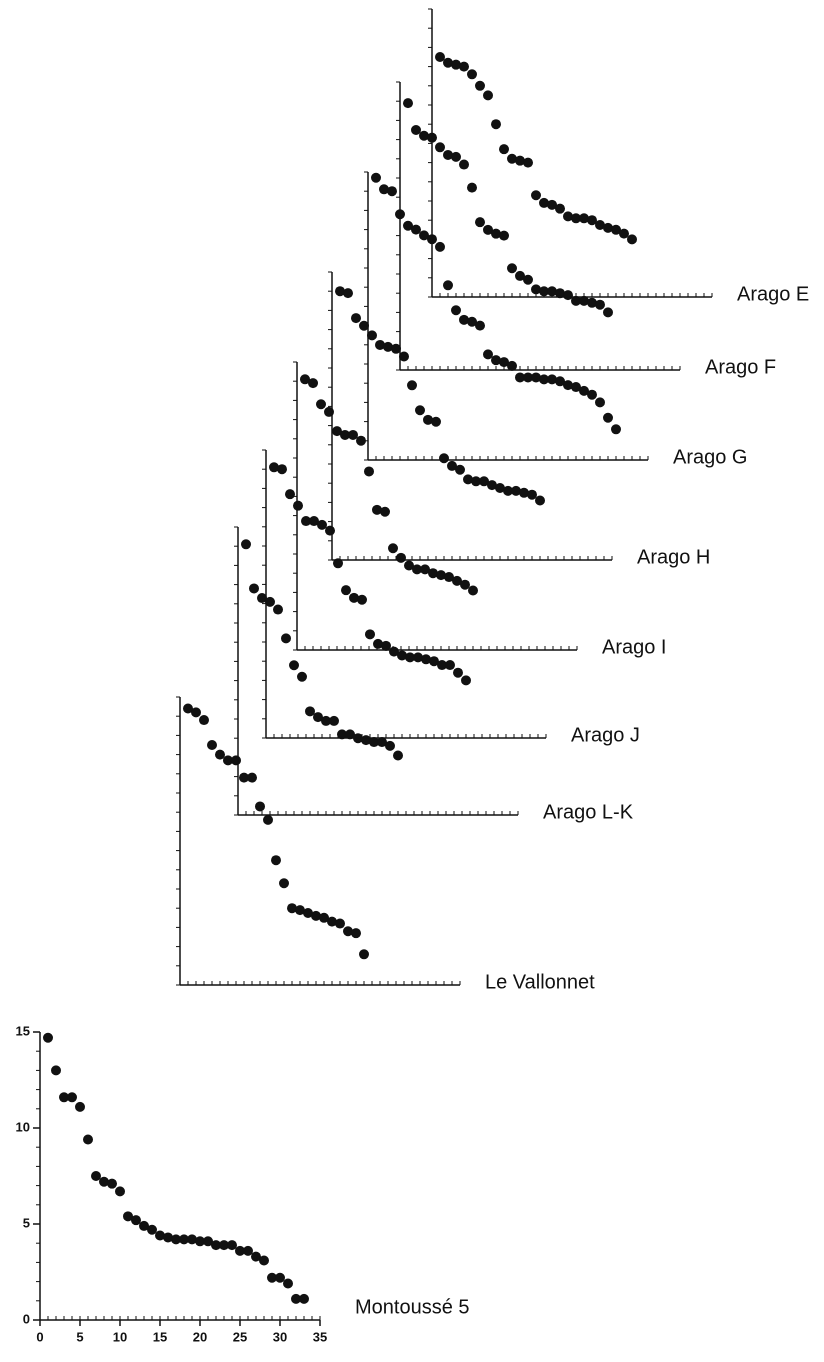 The width and height of the screenshot is (824, 1362). I want to click on x-tick-label: 25, so click(240, 1336).